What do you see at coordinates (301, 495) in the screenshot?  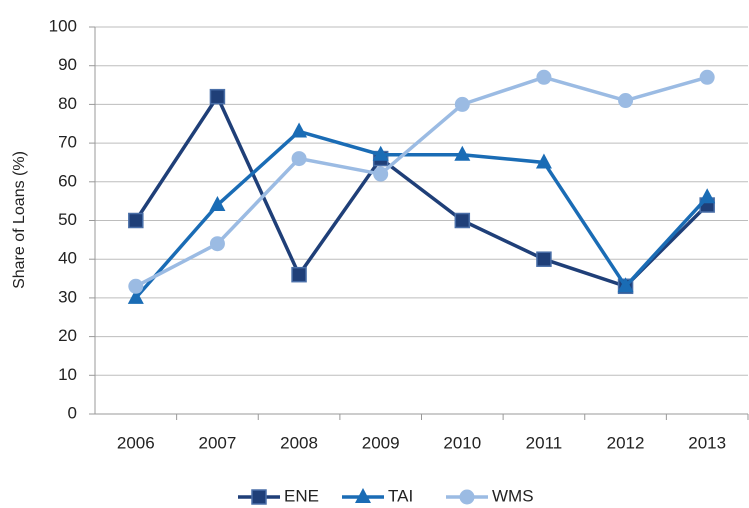 I see `legend-label: ENE` at bounding box center [301, 495].